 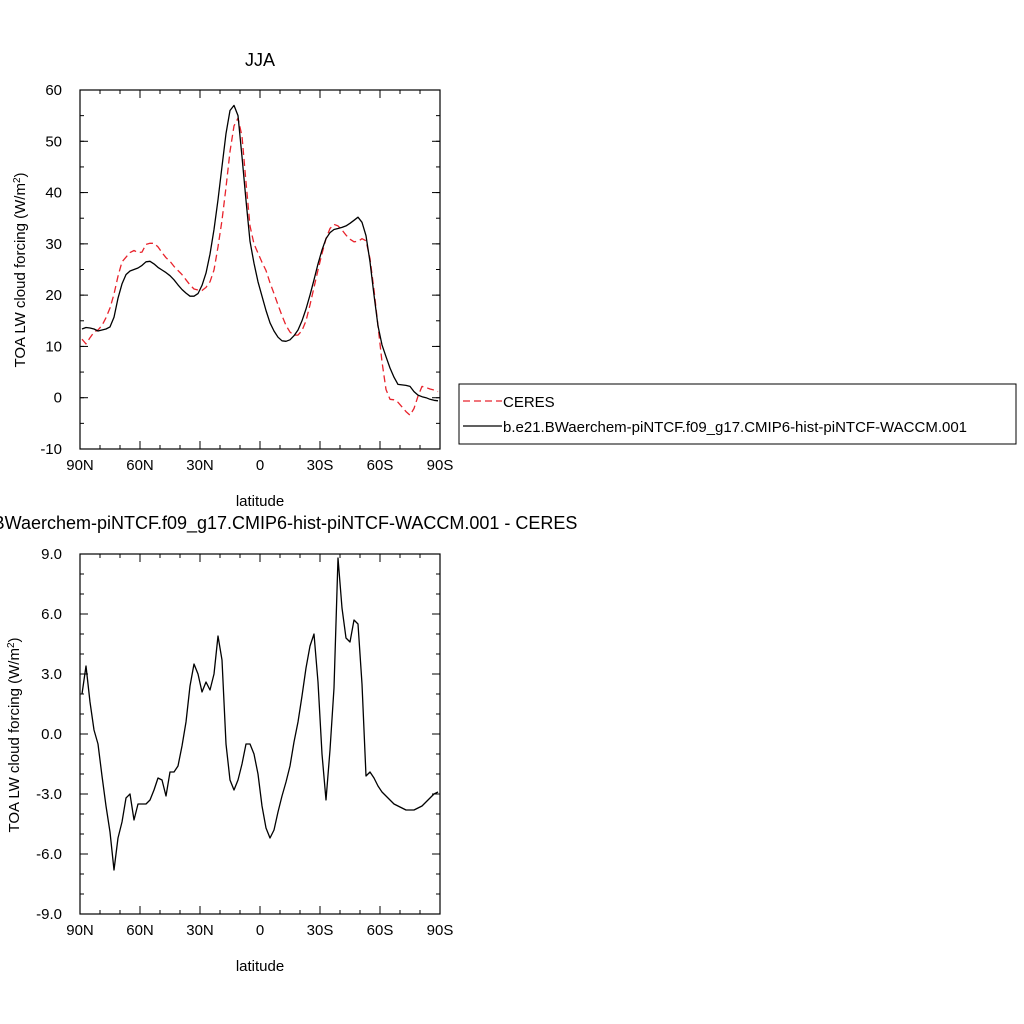 I want to click on legend-box, so click(x=737, y=414).